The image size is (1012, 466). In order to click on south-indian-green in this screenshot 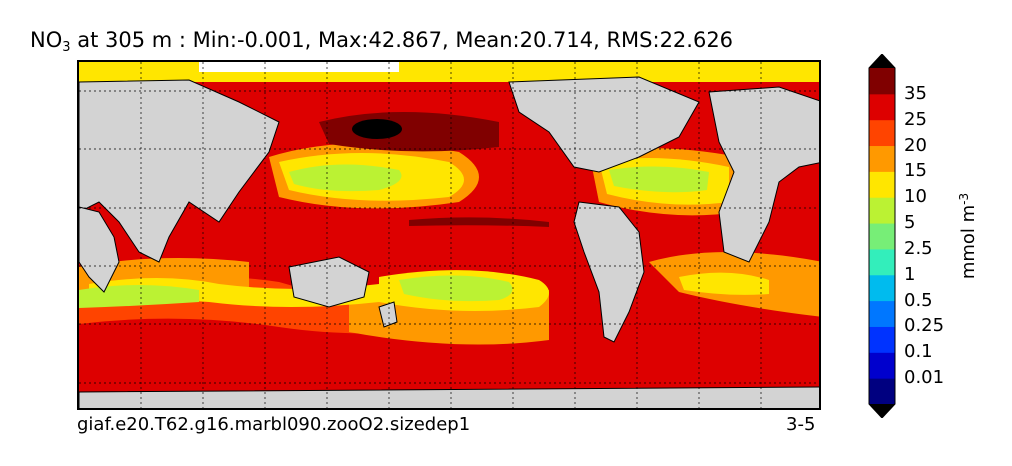, I will do `click(139, 296)`.